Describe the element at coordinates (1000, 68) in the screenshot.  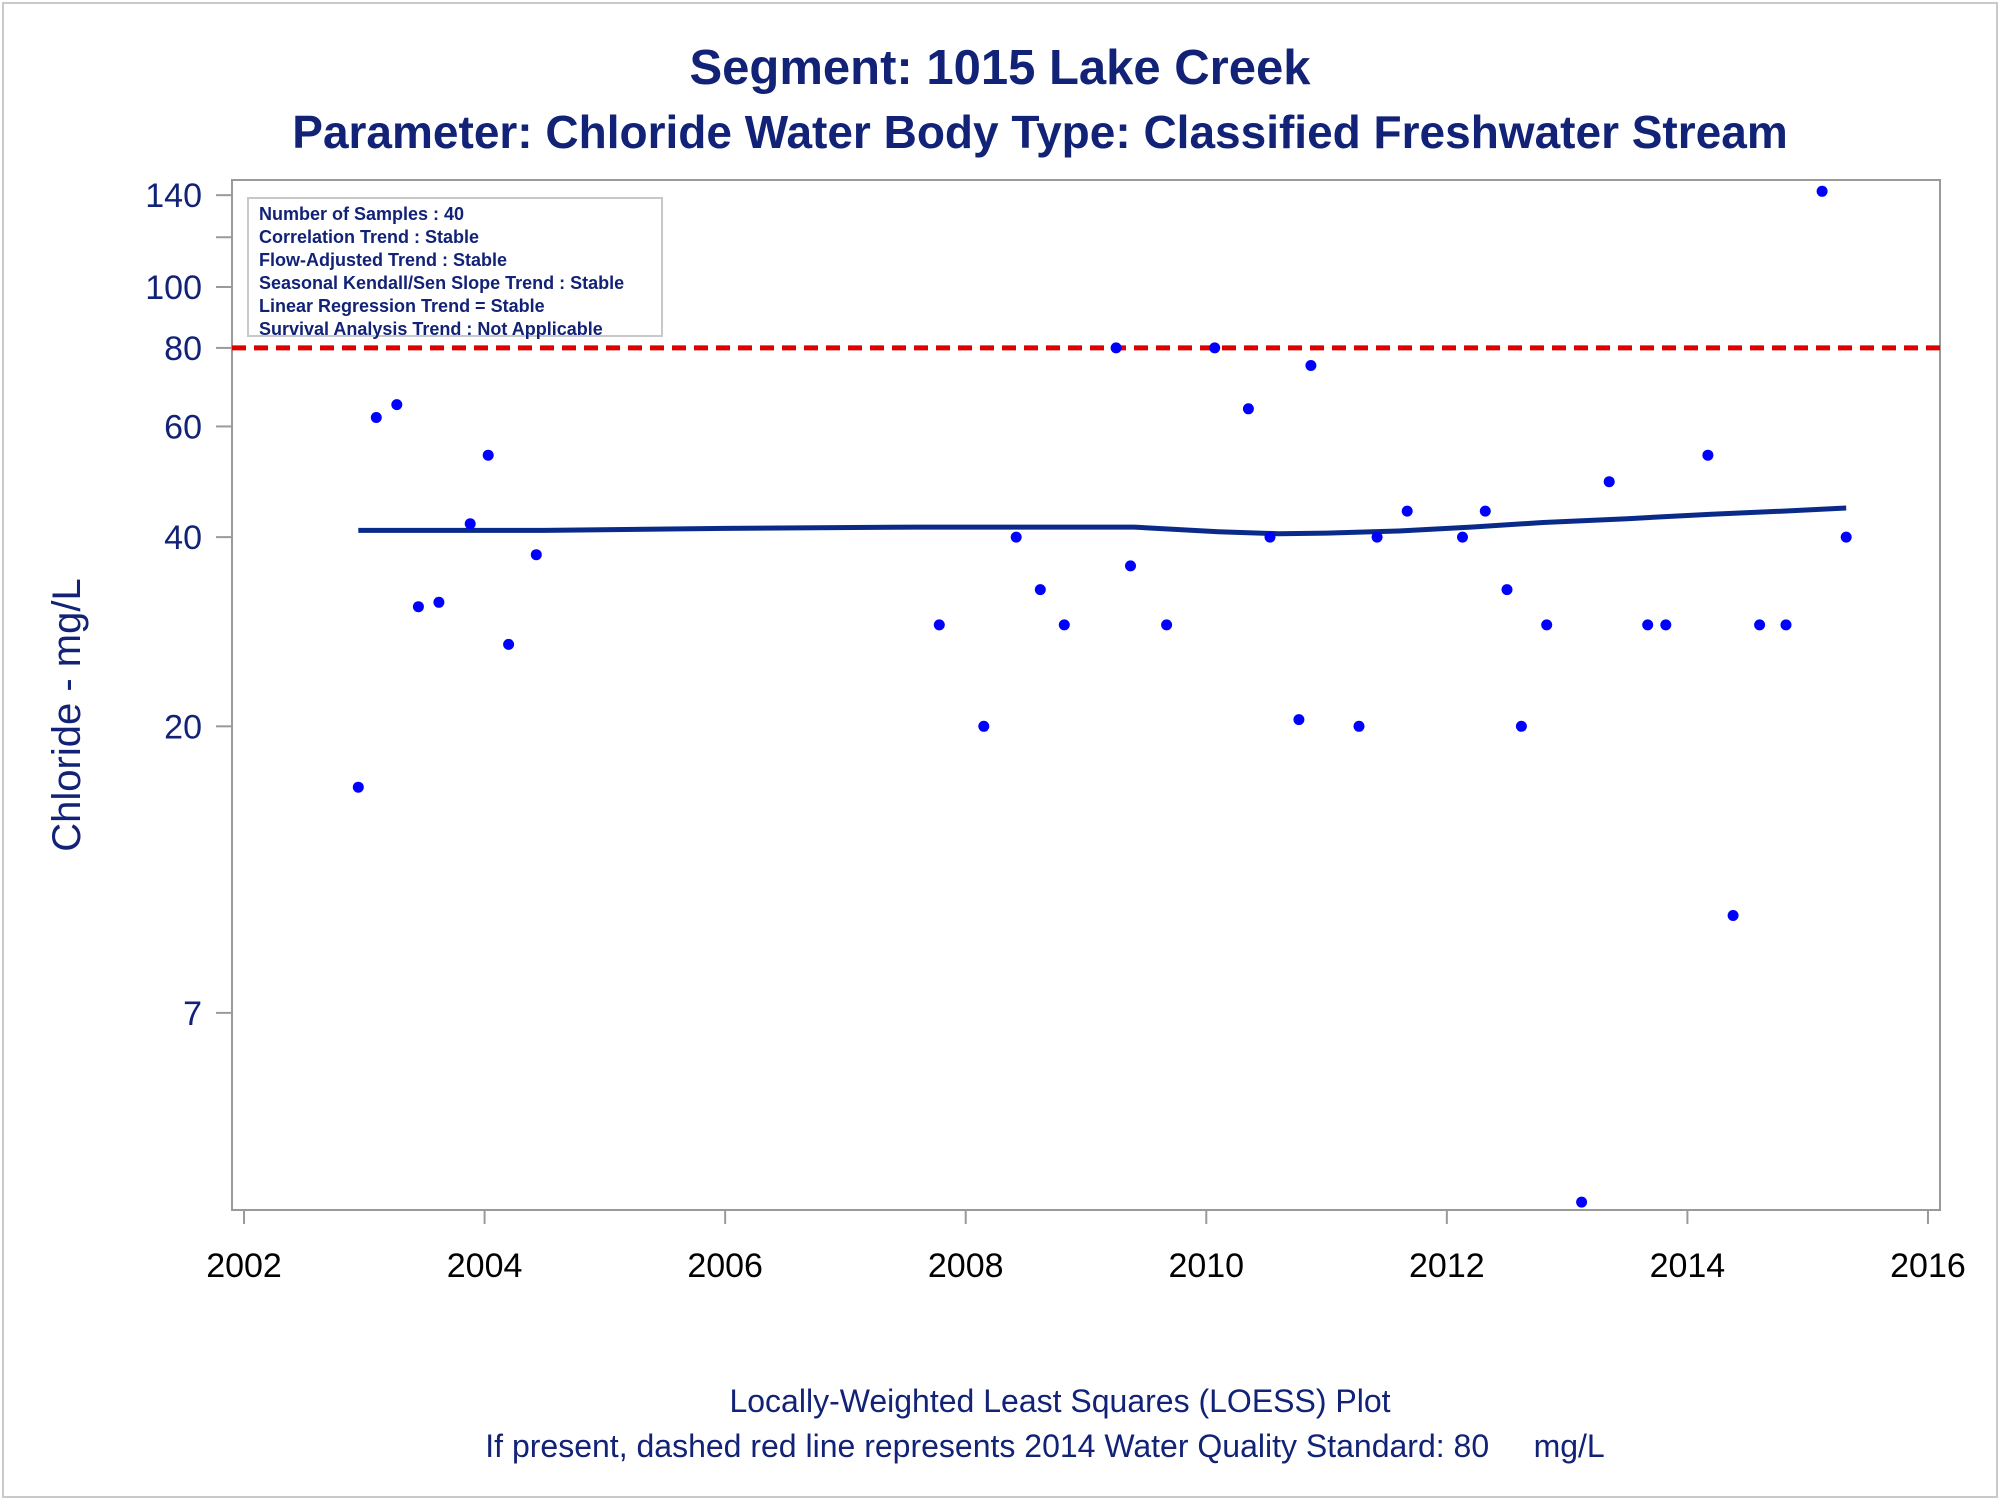
I see `chart-title: Segment: 1015 Lake Creek` at that location.